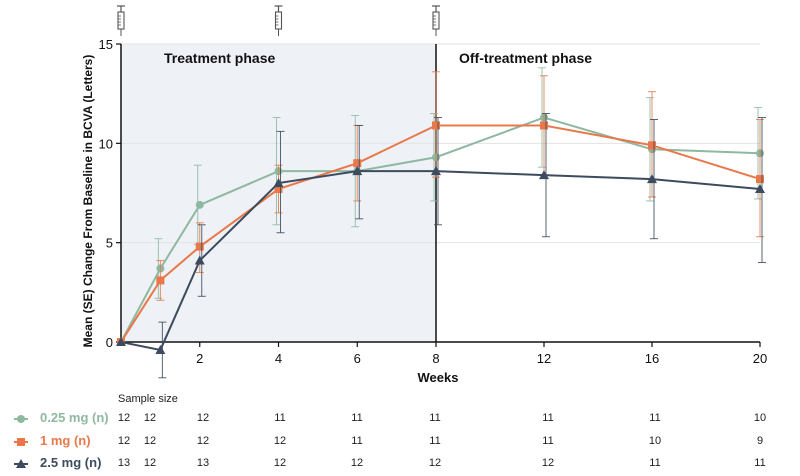 Image resolution: width=800 pixels, height=476 pixels. Describe the element at coordinates (71, 462) in the screenshot. I see `sample-size-label: 2.5 mg (n)` at that location.